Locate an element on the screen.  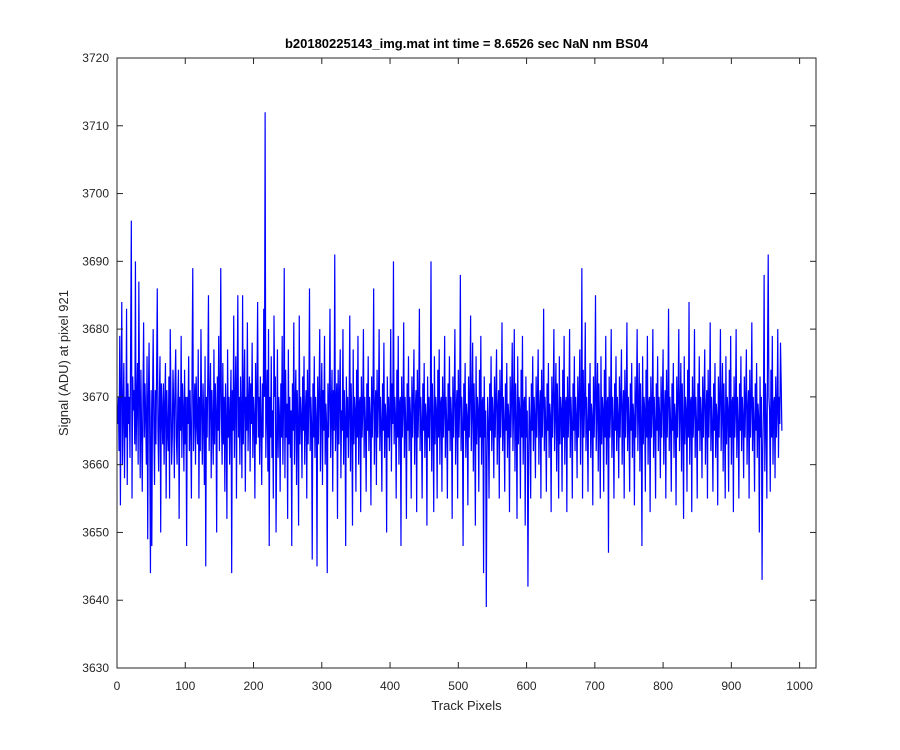
x-tick-label: 1000 is located at coordinates (799, 686).